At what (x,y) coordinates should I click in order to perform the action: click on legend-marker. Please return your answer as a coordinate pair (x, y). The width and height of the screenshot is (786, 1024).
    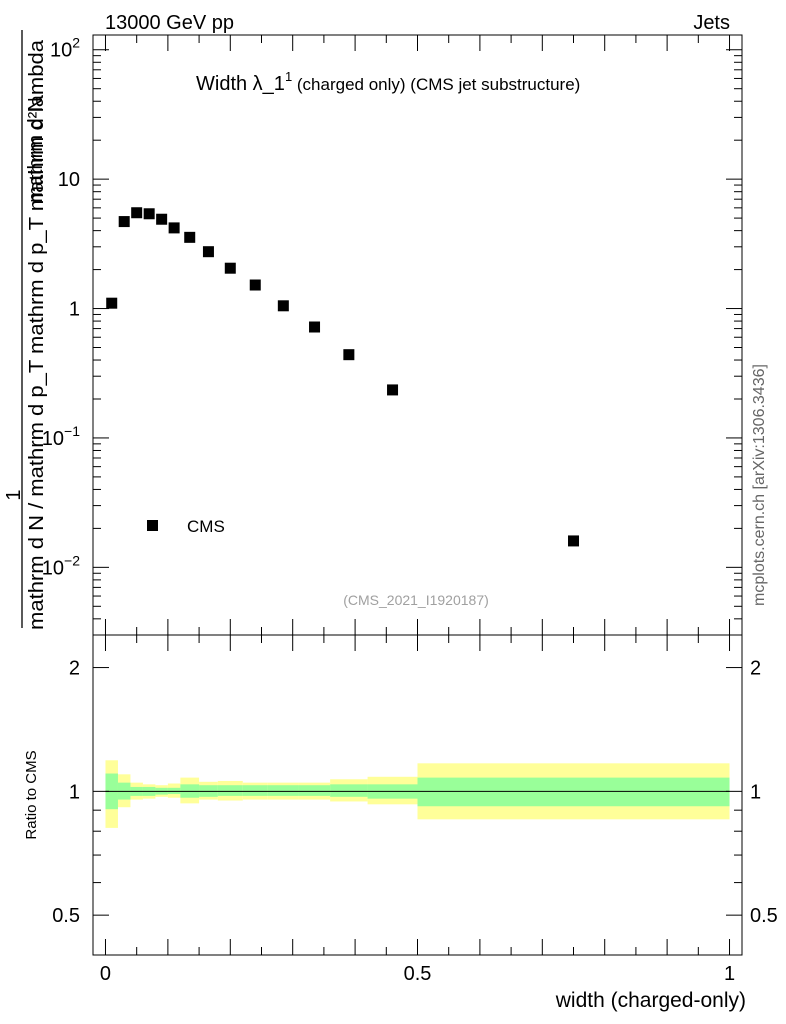
    Looking at the image, I should click on (152, 525).